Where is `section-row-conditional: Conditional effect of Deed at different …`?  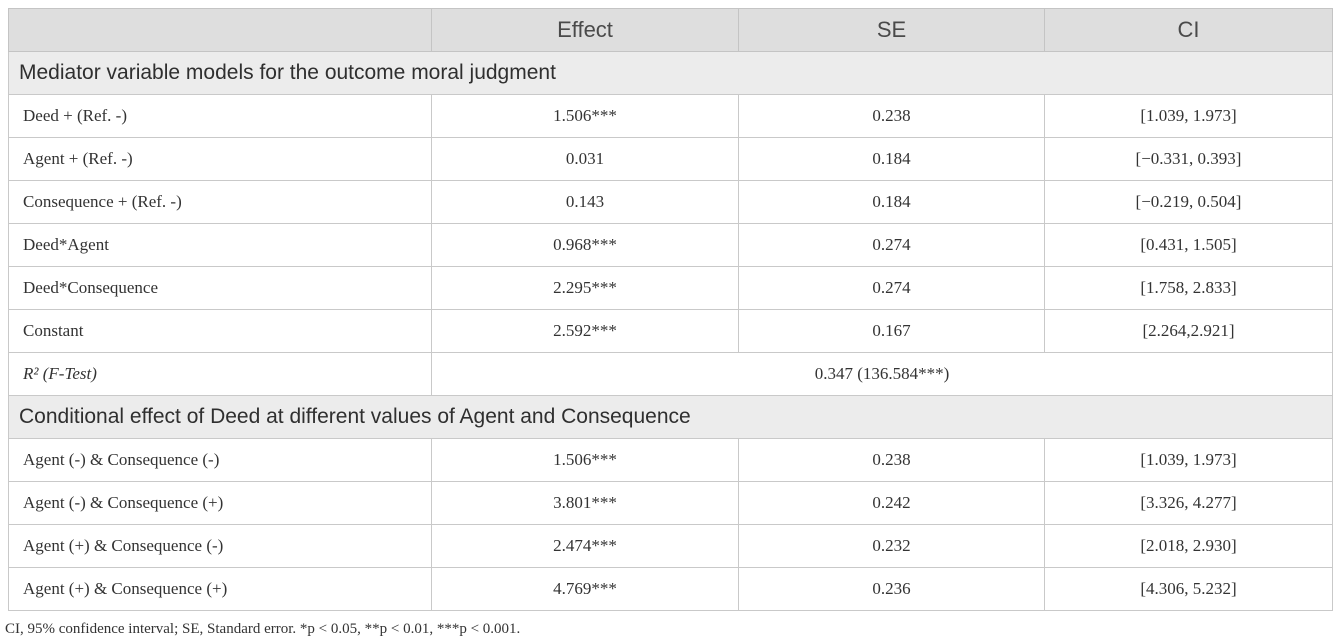
section-row-conditional: Conditional effect of Deed at different … is located at coordinates (670, 417).